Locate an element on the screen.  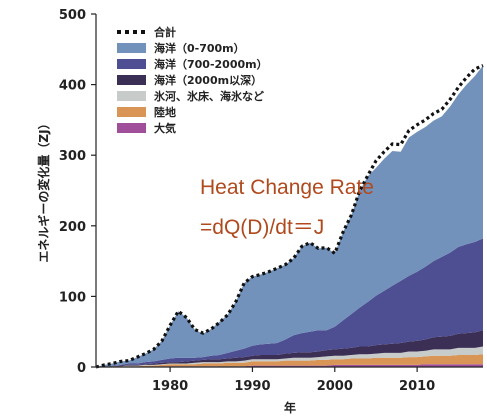
y-tick-label: 0 is located at coordinates (81, 368).